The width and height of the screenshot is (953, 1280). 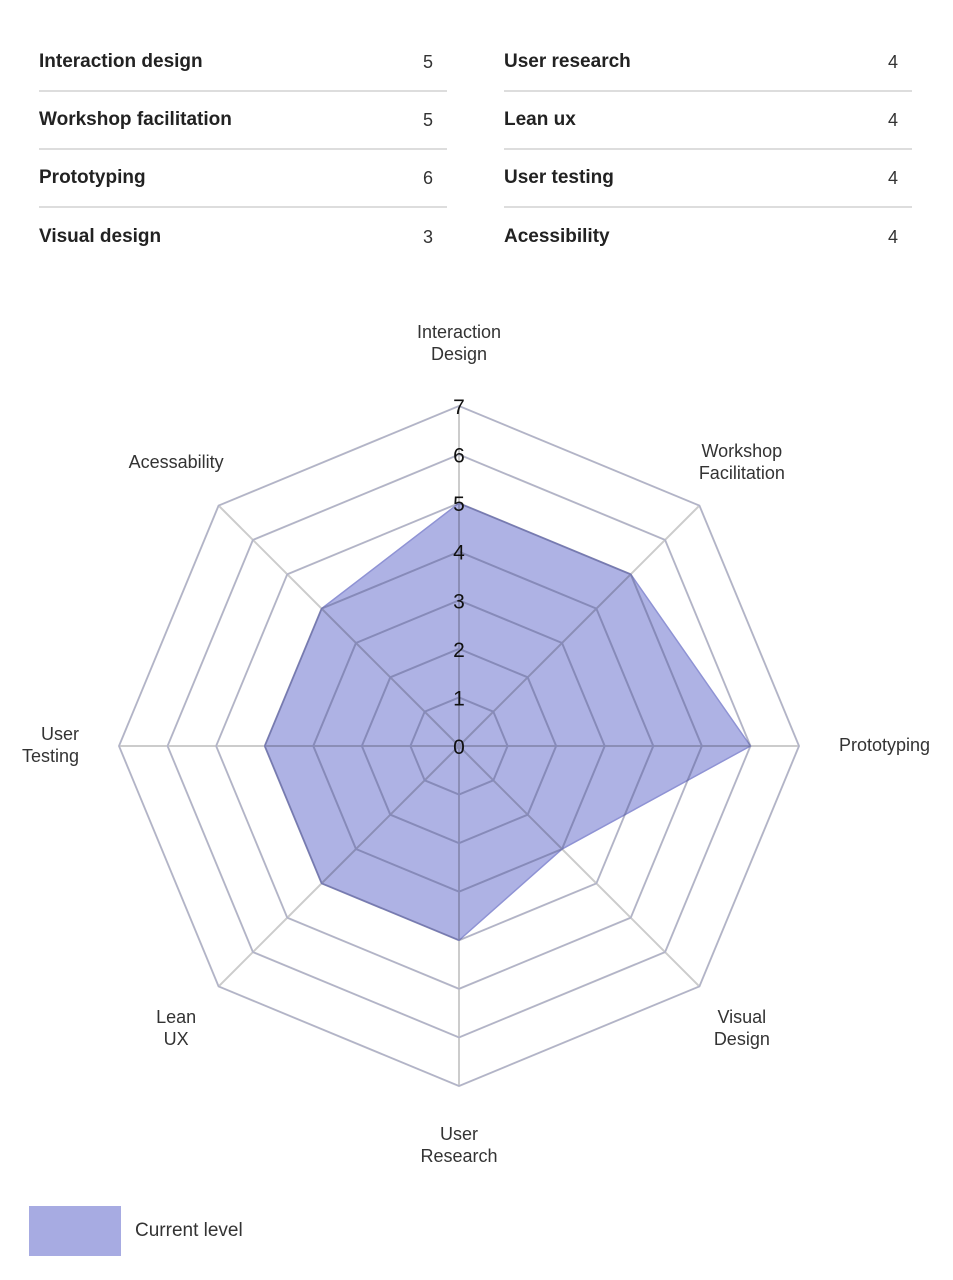 What do you see at coordinates (50, 745) in the screenshot?
I see `axis-label: User Testing` at bounding box center [50, 745].